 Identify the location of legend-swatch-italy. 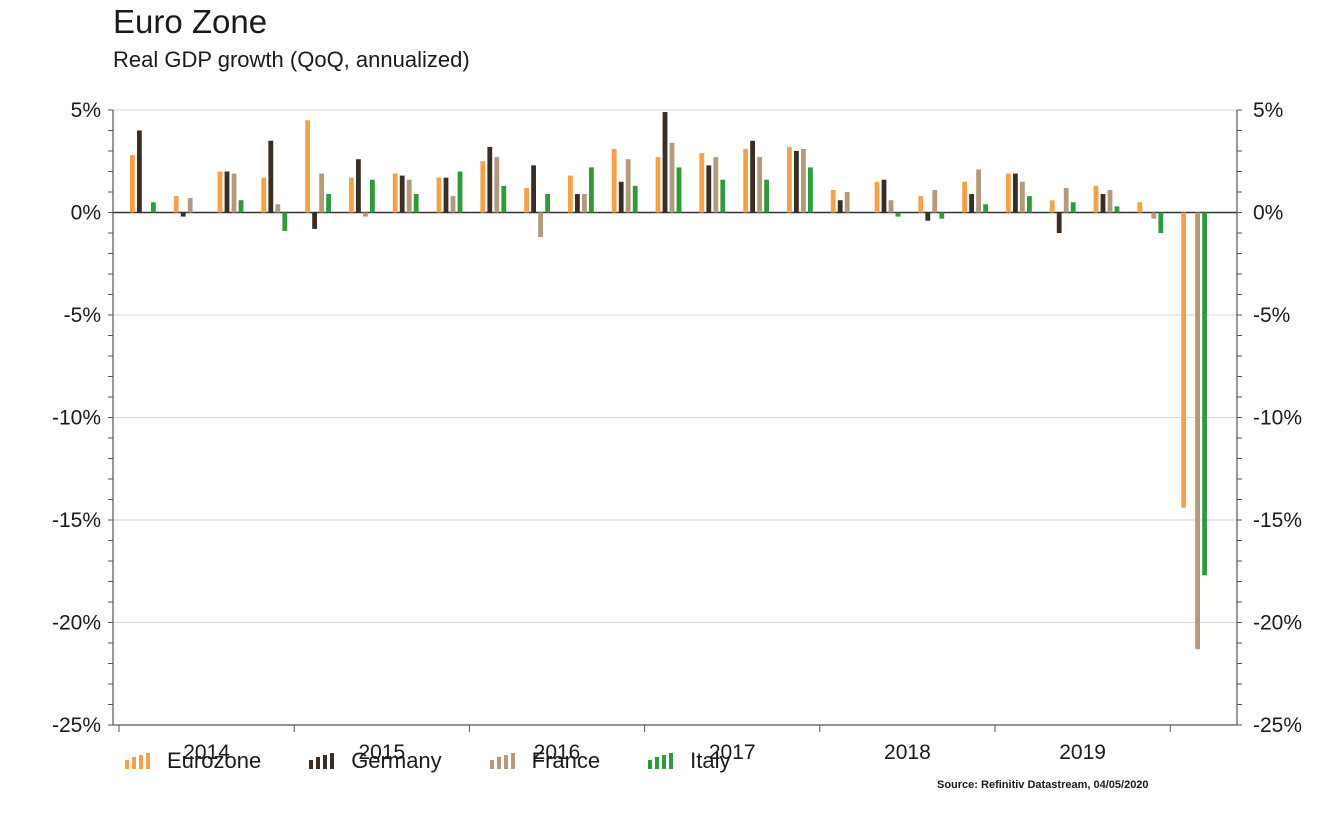
(662, 761).